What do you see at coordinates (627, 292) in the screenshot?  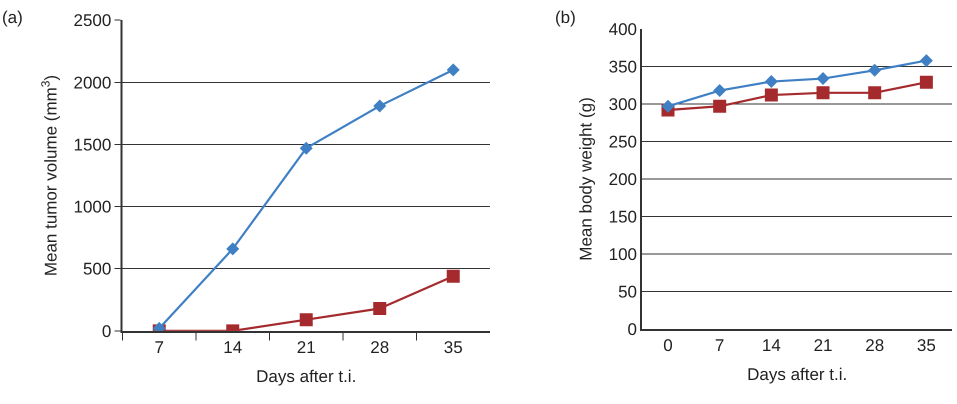 I see `y-tick-label: 50` at bounding box center [627, 292].